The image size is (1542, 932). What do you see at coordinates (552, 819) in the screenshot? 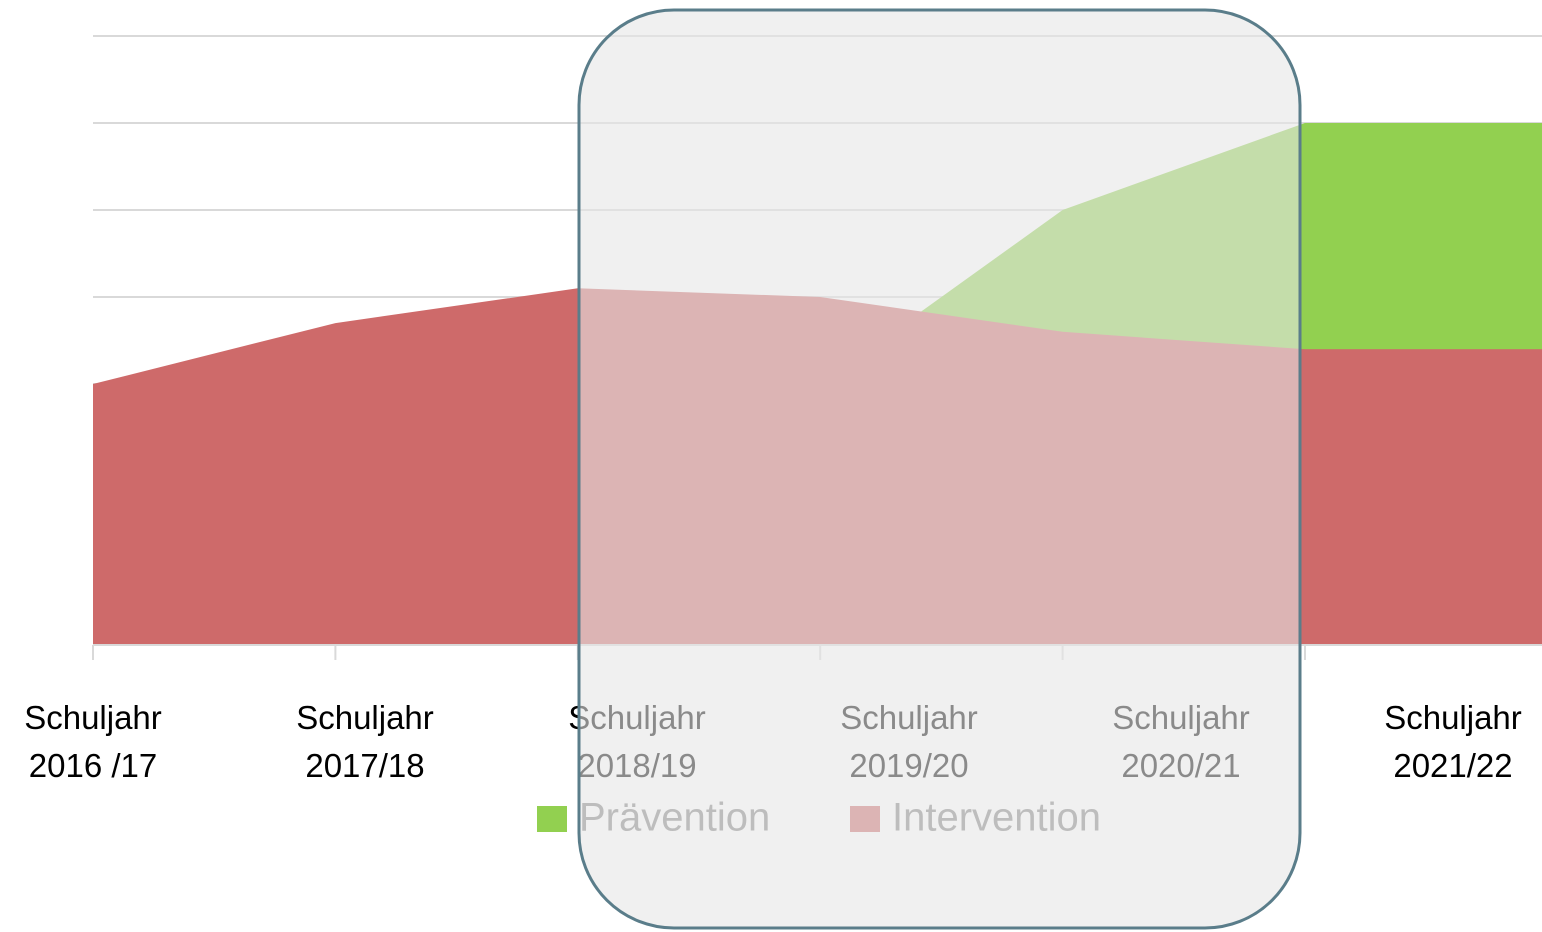
I see `legend-swatch` at bounding box center [552, 819].